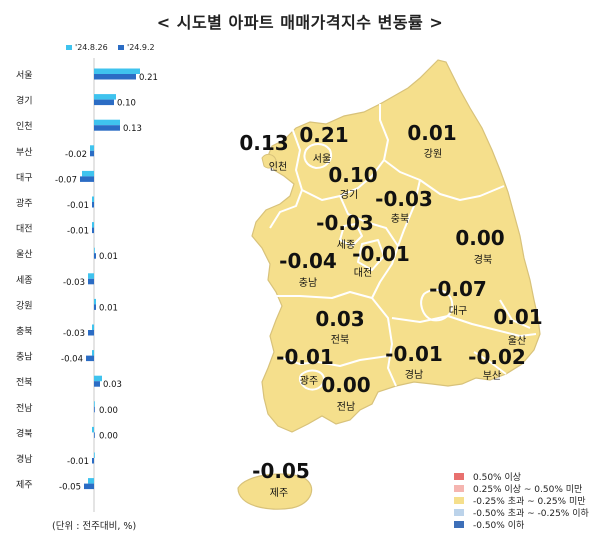 This screenshot has width=600, height=547. Describe the element at coordinates (323, 135) in the screenshot. I see `region-value: 0.21` at that location.